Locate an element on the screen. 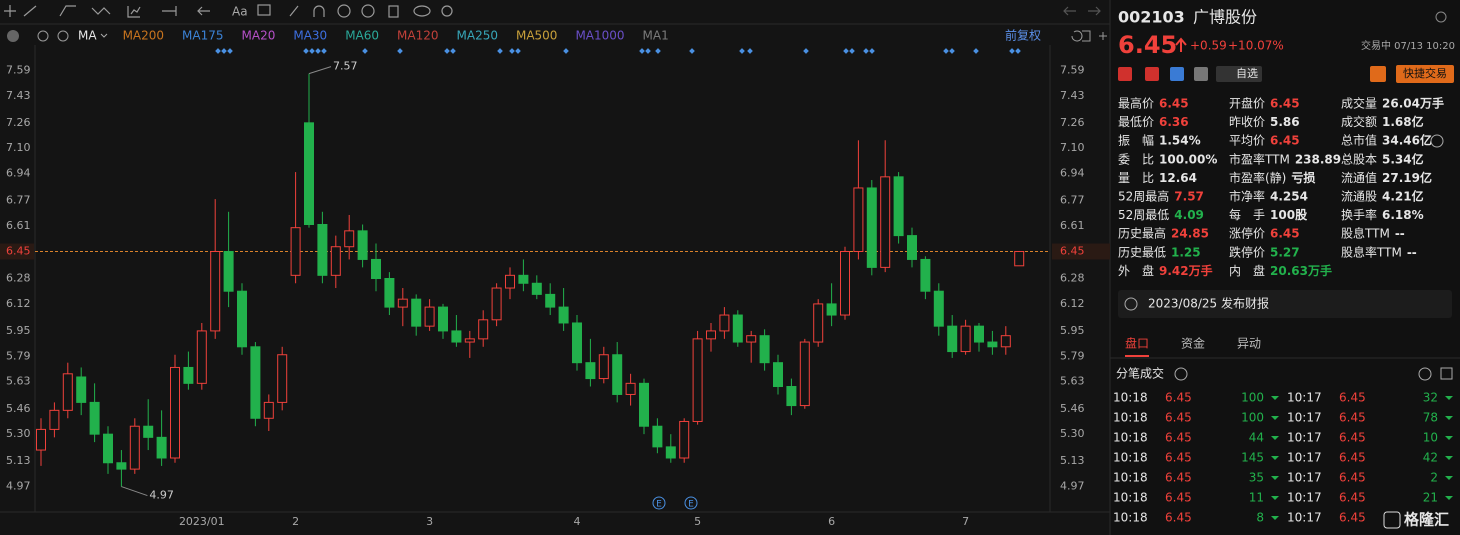  tool-line is located at coordinates (30, 11).